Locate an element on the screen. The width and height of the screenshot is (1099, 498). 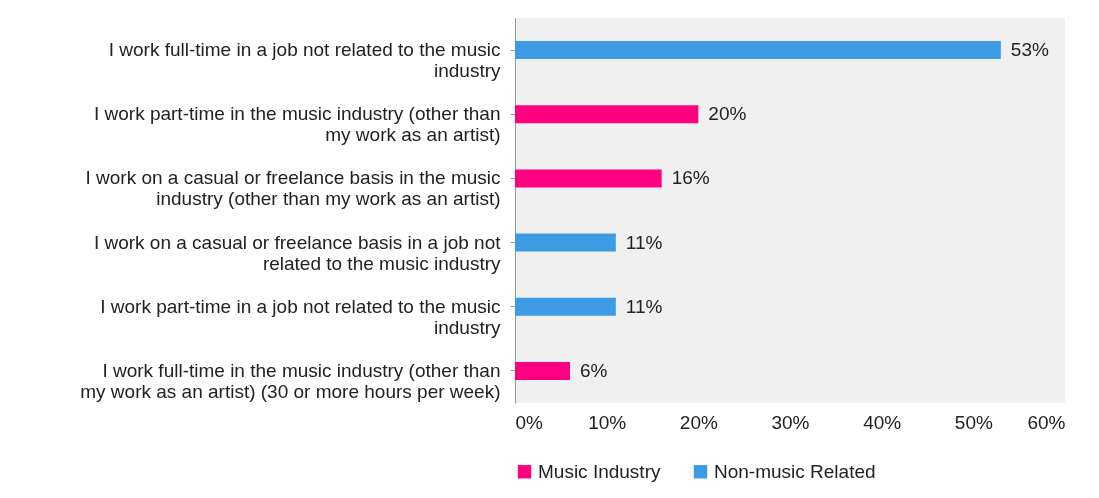
y-tick-label: I work part-time in a job not related to the music industry is located at coordinates (300, 316).